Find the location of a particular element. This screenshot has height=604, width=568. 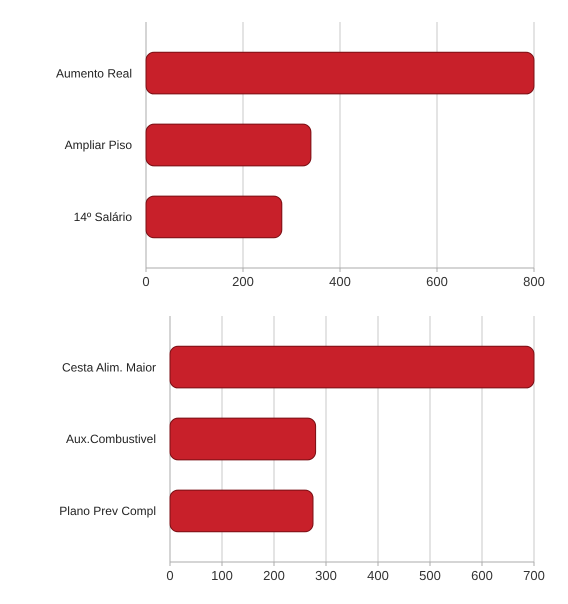

y-tick-label: Ampliar Piso is located at coordinates (98, 145).